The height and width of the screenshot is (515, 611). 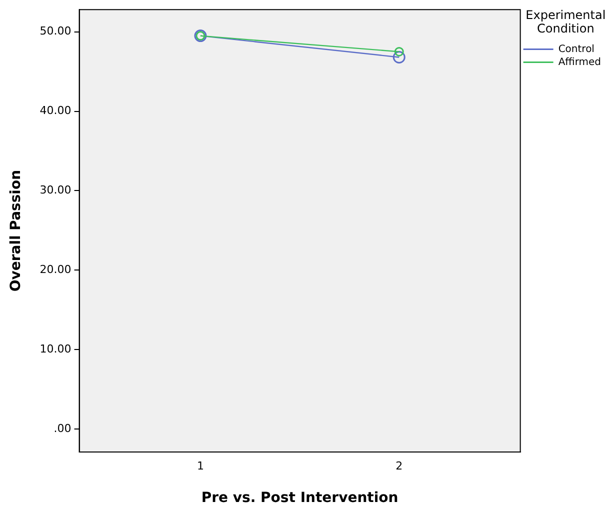 What do you see at coordinates (299, 498) in the screenshot?
I see `x-axis-title: Pre vs. Post Intervention` at bounding box center [299, 498].